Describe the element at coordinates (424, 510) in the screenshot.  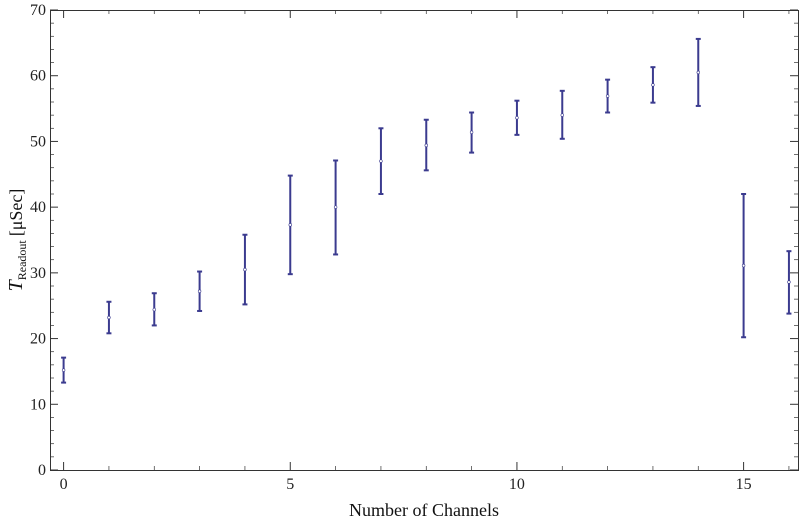
I see `x-axis-label: Number of Channels` at that location.